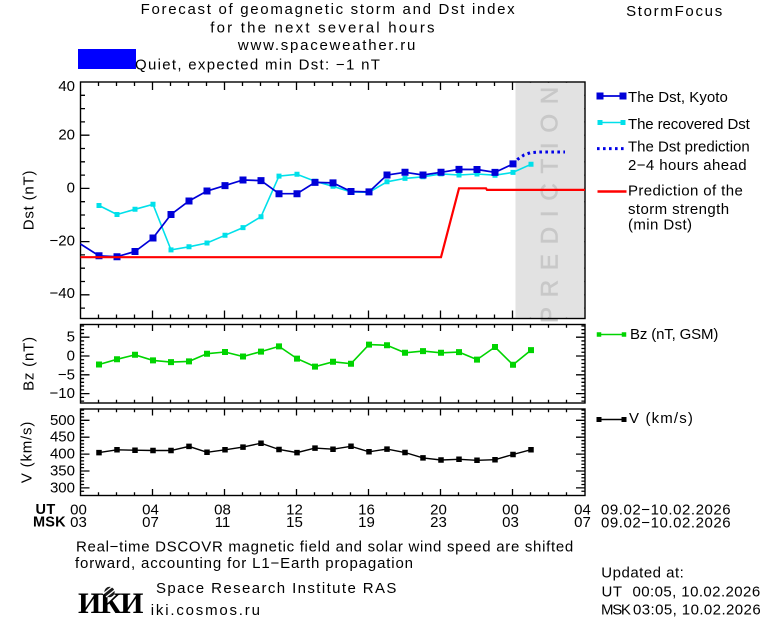  What do you see at coordinates (62, 420) in the screenshot?
I see `svg-text: 500` at bounding box center [62, 420].